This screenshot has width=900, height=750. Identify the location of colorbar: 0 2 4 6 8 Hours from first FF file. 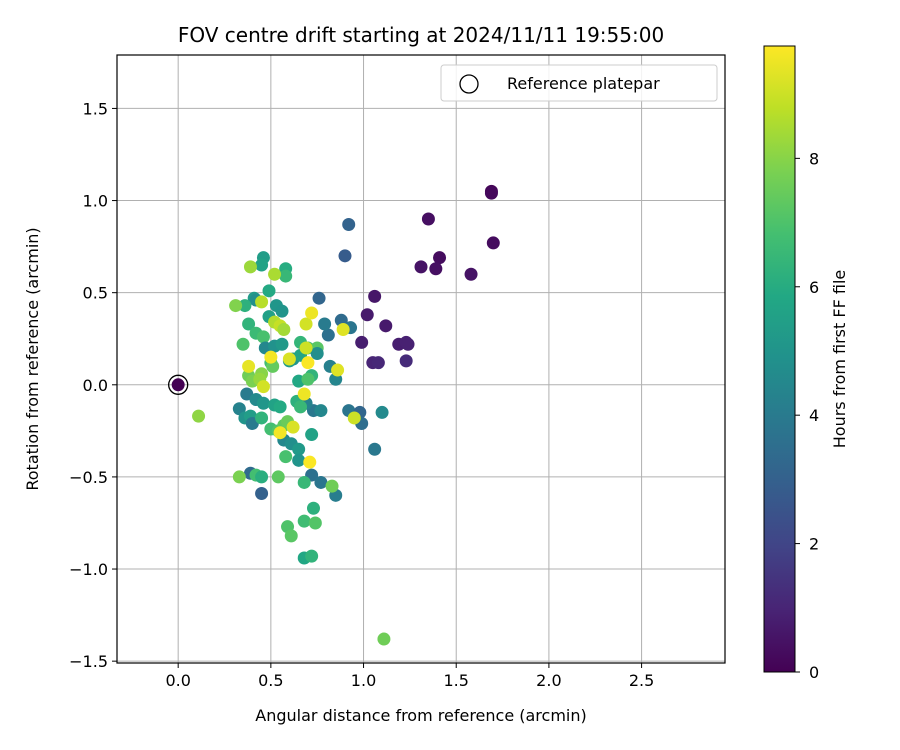
(806, 363).